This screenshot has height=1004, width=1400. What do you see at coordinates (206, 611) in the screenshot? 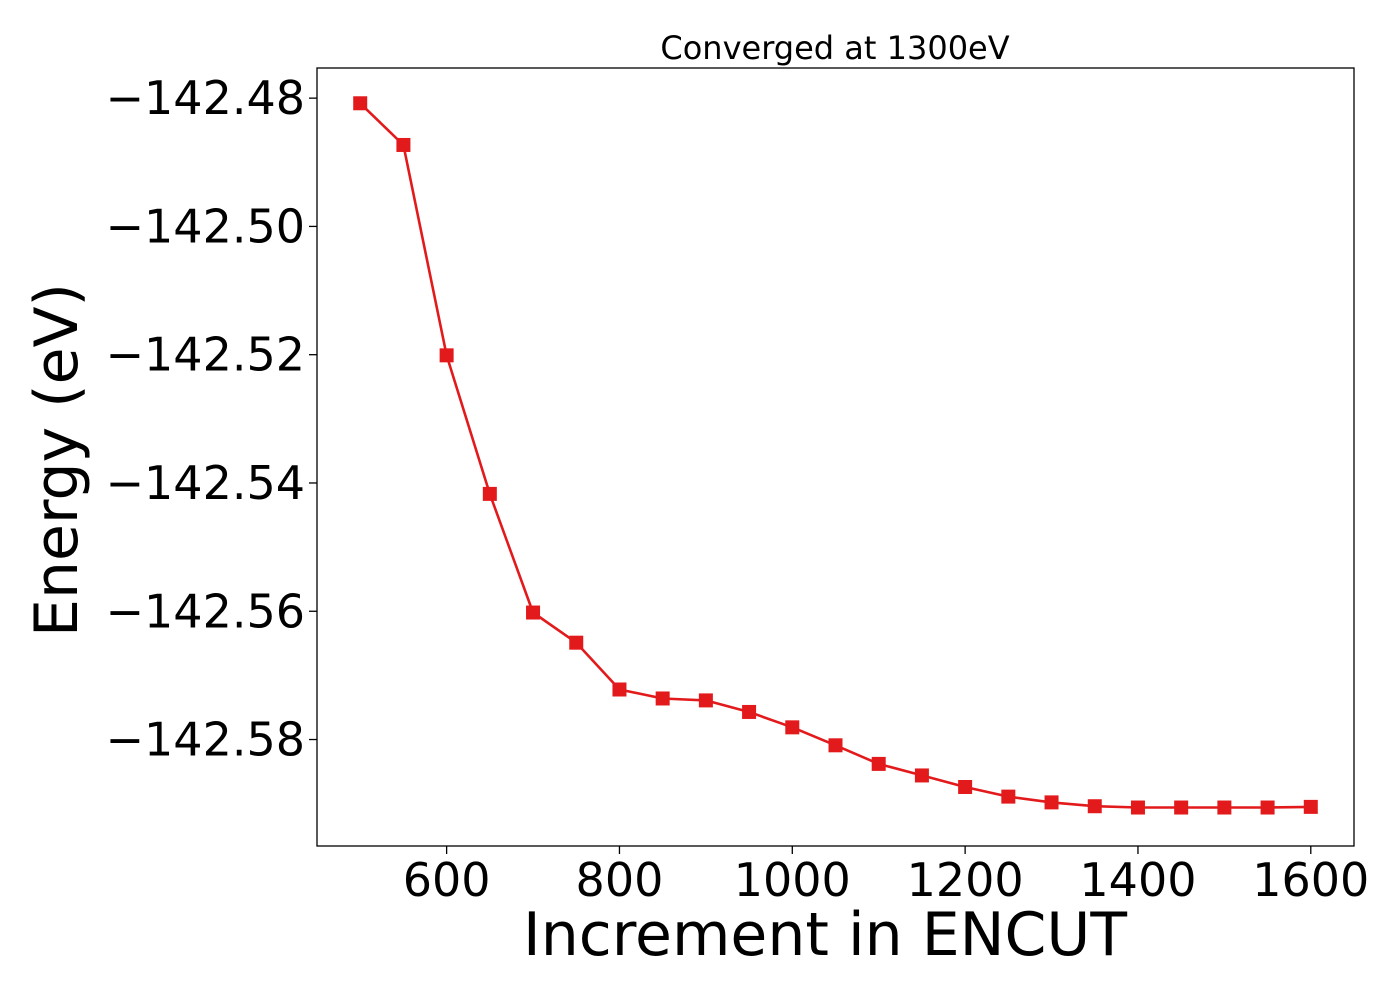
I see `y-tick-label: −142.56` at bounding box center [206, 611].